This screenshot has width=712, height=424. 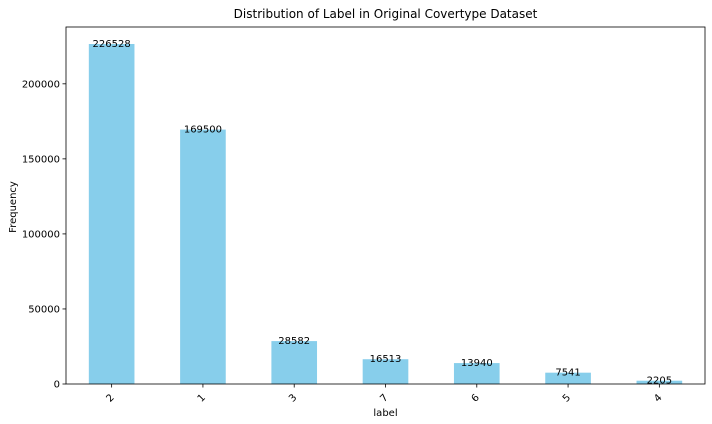 I want to click on data-label-2: 226528, so click(x=112, y=44).